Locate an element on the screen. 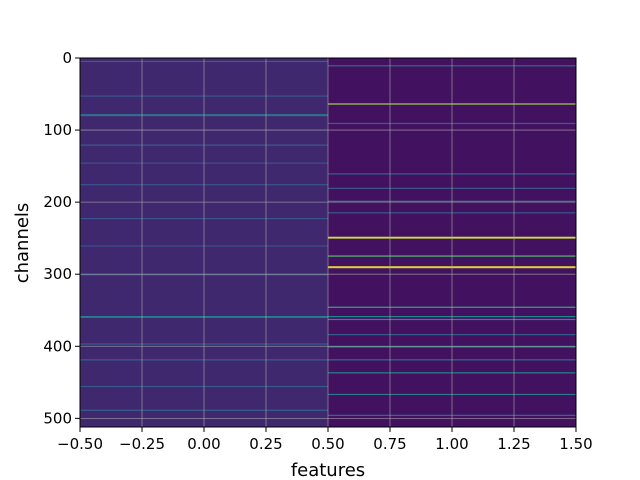 The width and height of the screenshot is (640, 480). x-tick-label: −0.25 is located at coordinates (142, 444).